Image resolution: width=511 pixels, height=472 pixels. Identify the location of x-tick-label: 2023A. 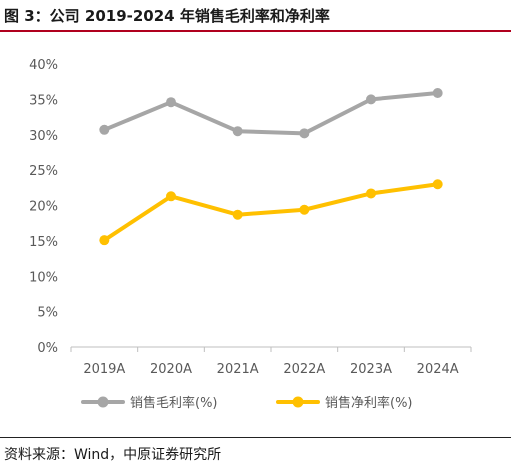
(371, 369).